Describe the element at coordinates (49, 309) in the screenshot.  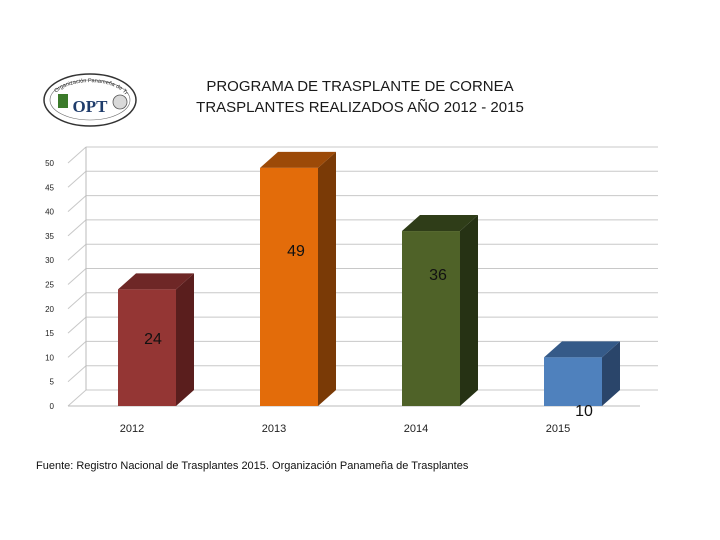
I see `y-tick-label: 20` at that location.